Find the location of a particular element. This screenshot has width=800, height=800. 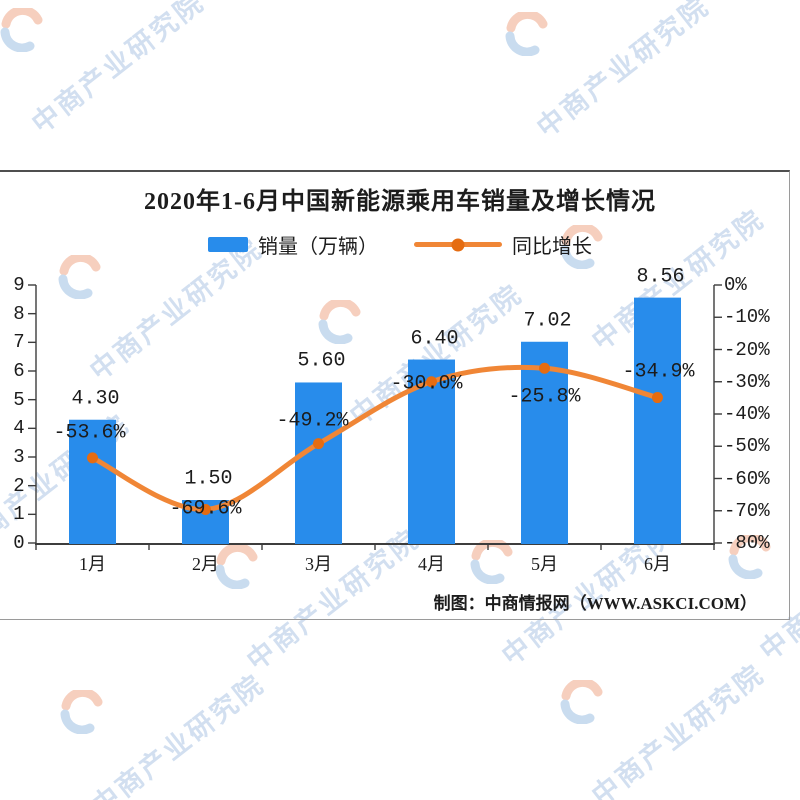

growth-line is located at coordinates (375, 438).